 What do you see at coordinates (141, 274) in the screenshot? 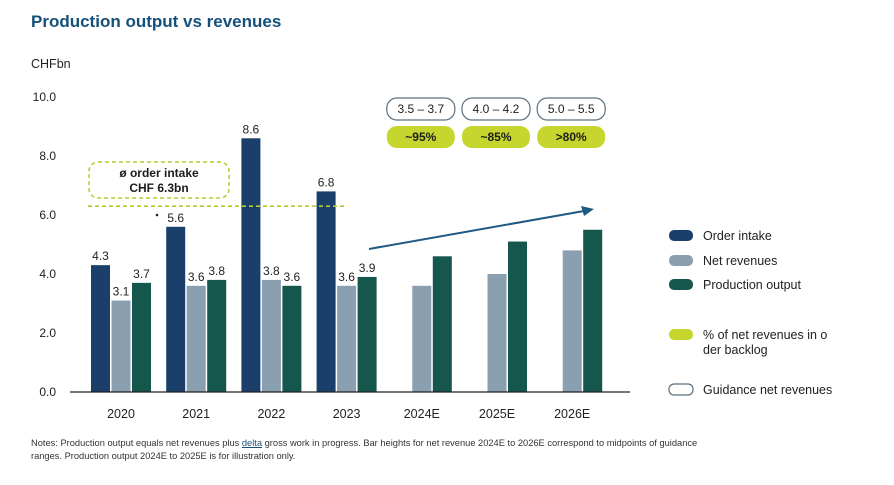
I see `data-label: 3.7` at bounding box center [141, 274].